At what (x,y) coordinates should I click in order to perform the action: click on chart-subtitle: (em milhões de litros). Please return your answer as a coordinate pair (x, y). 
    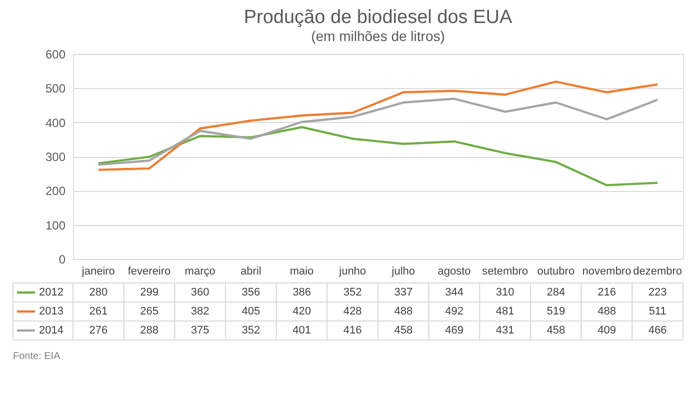
    Looking at the image, I should click on (378, 36).